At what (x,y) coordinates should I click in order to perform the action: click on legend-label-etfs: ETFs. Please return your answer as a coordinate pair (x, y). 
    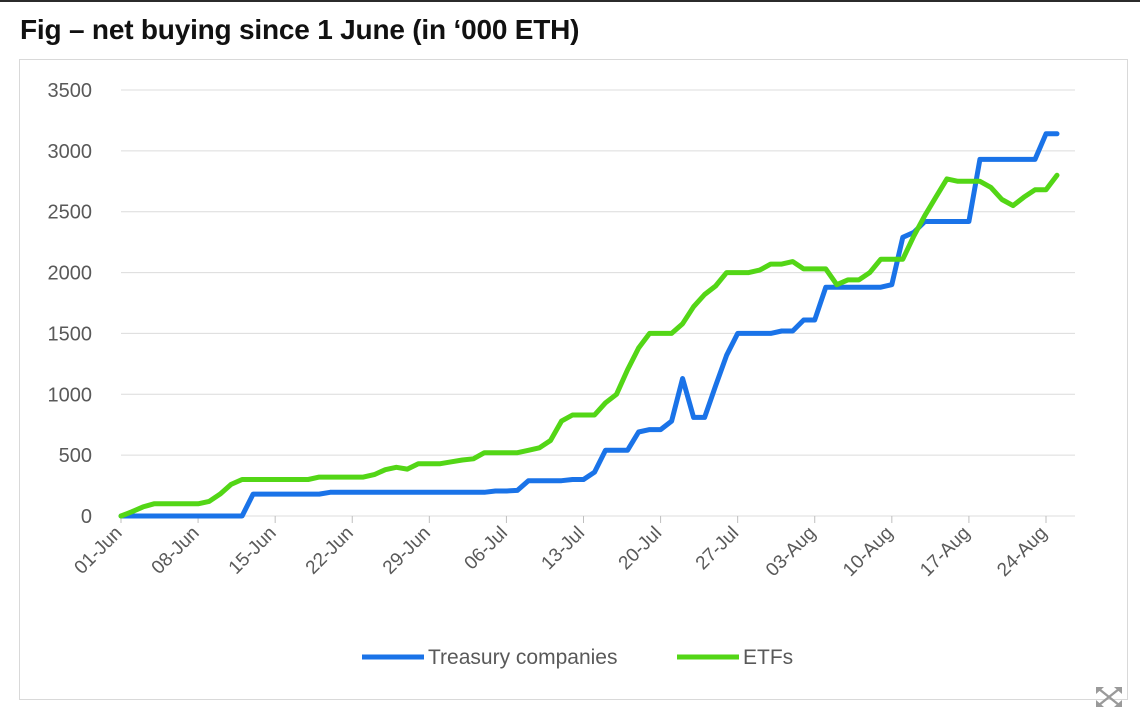
    Looking at the image, I should click on (768, 657).